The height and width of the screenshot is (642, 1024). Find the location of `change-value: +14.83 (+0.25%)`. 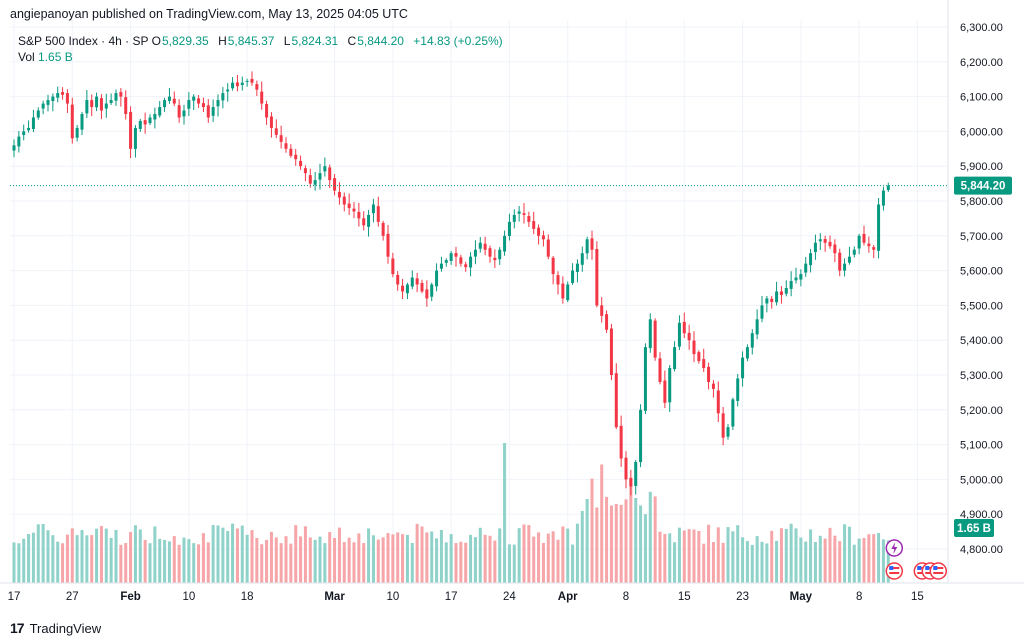

change-value: +14.83 (+0.25%) is located at coordinates (458, 41).